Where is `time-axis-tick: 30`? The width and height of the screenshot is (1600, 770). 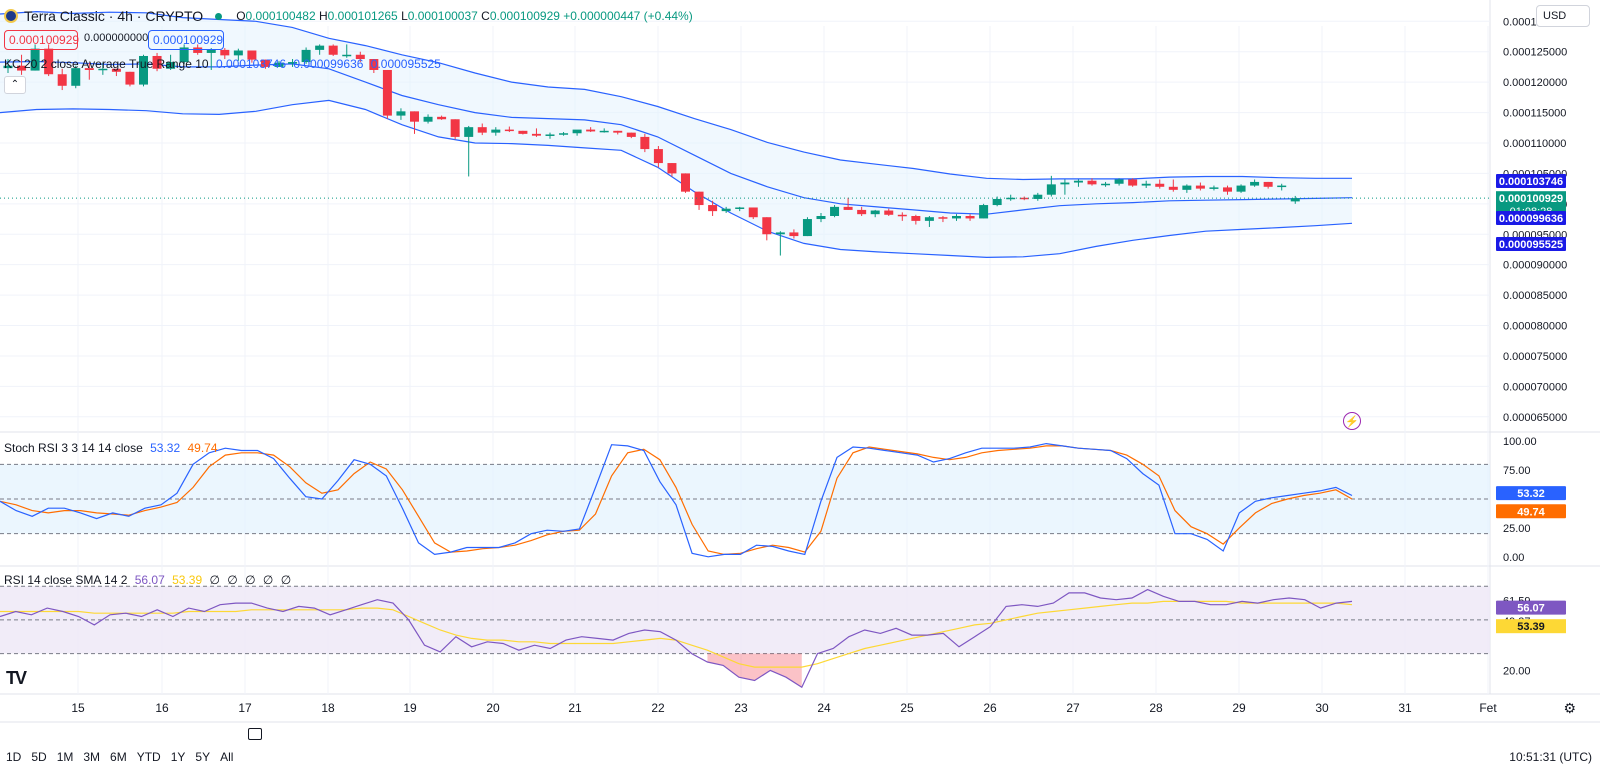 time-axis-tick: 30 is located at coordinates (1322, 708).